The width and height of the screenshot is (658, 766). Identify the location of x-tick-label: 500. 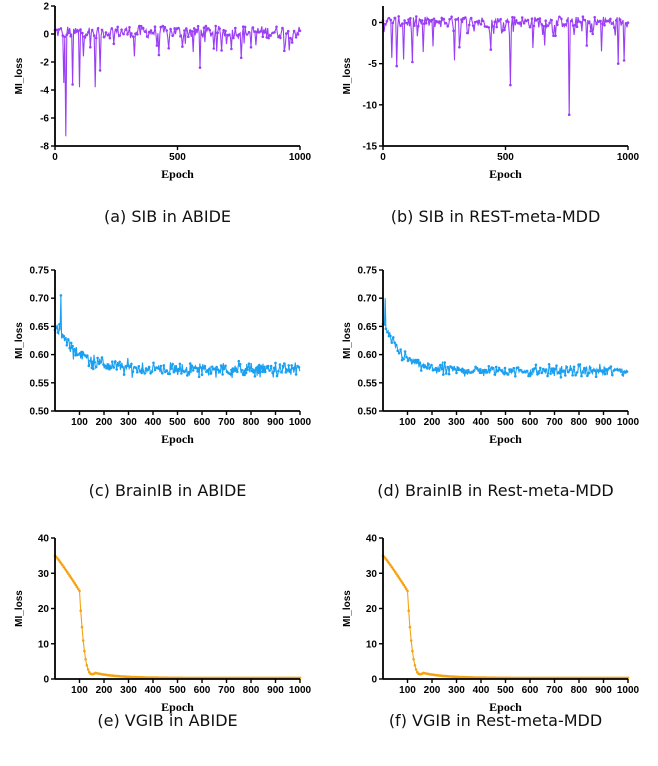
(505, 690).